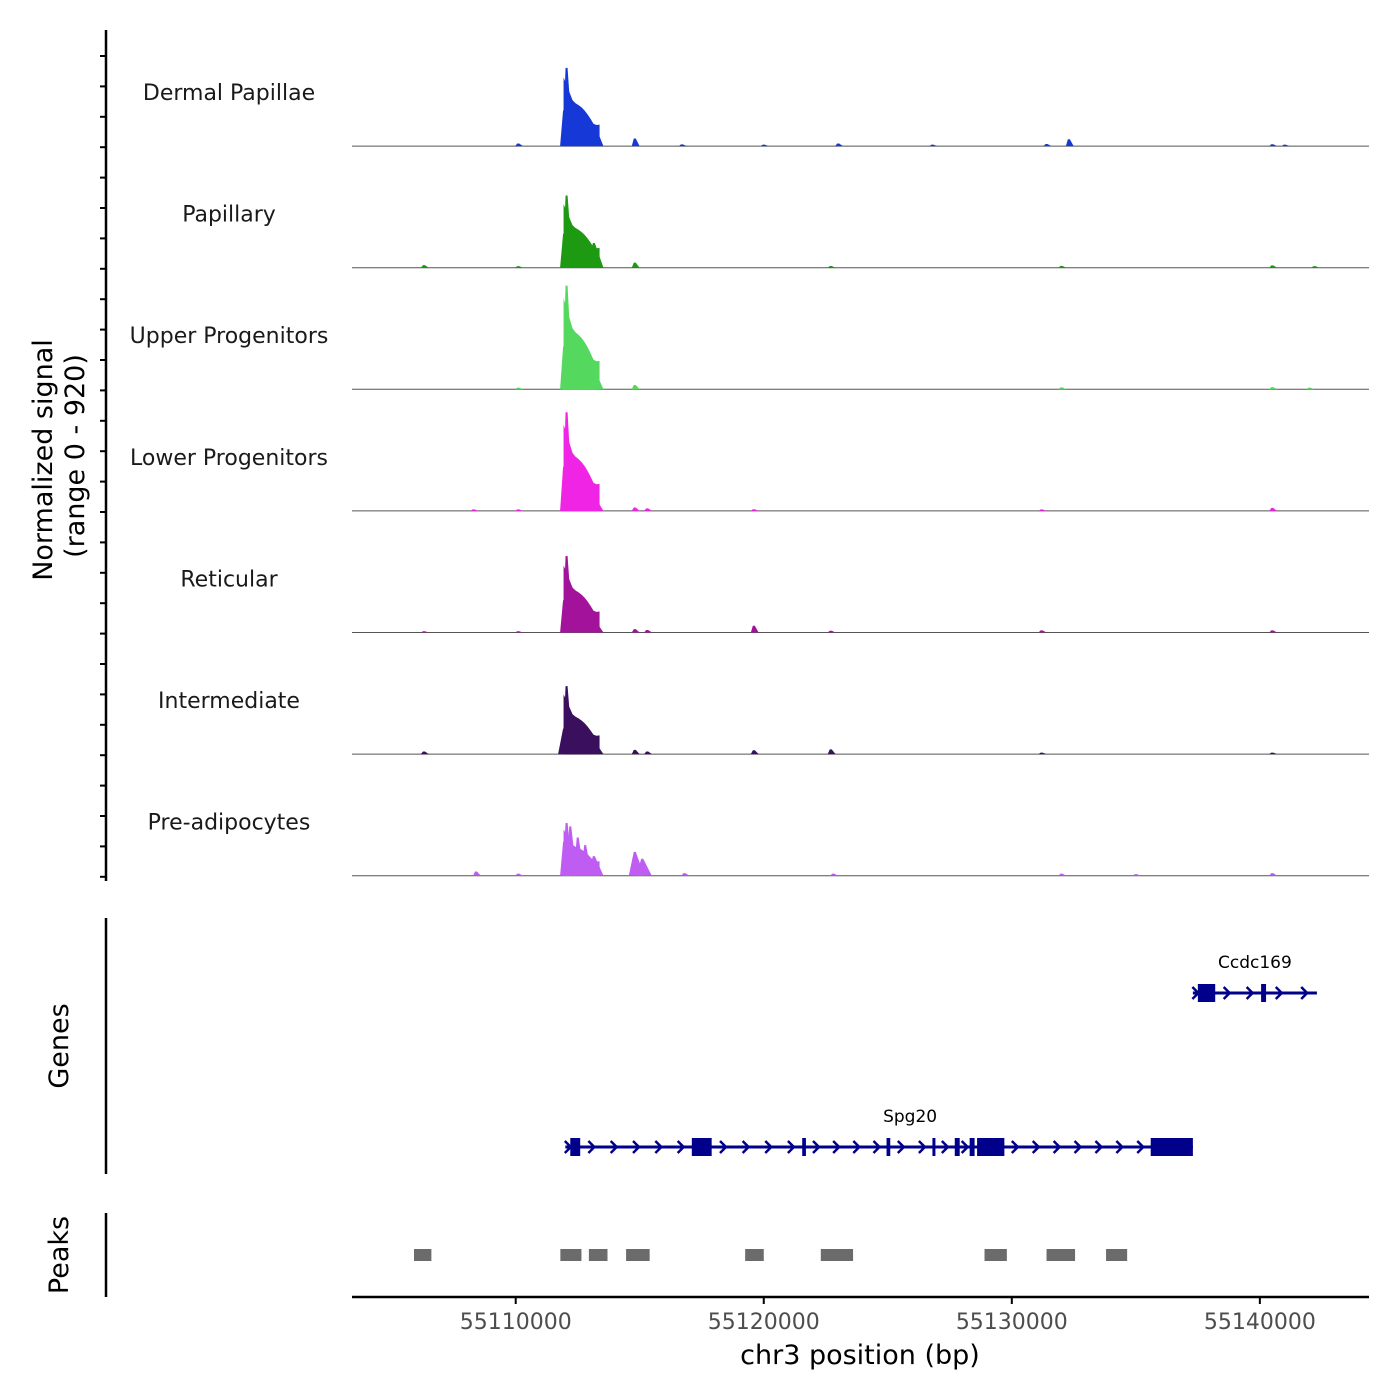 This screenshot has height=1400, width=1400. Describe the element at coordinates (763, 720) in the screenshot. I see `track-intermediate: Intermediate` at that location.